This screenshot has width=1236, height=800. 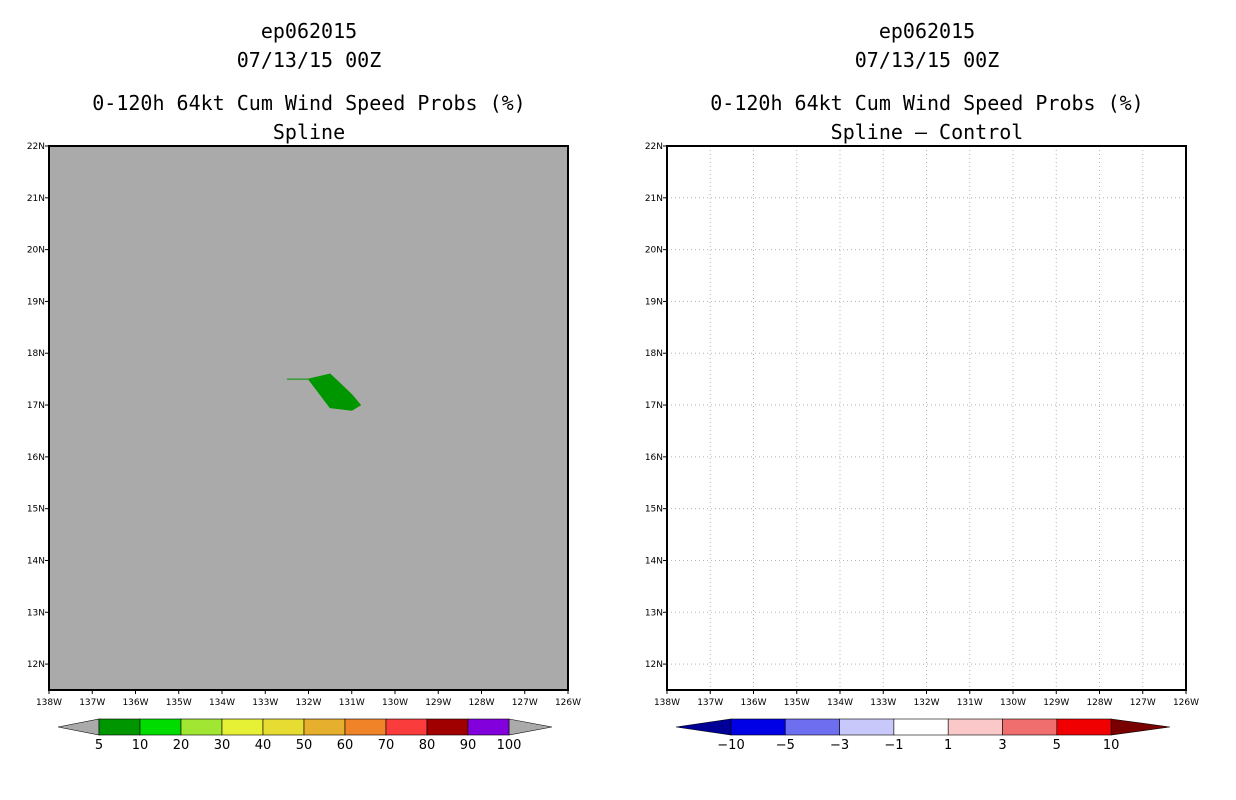 What do you see at coordinates (309, 132) in the screenshot?
I see `panel1-subtitle: Spline` at bounding box center [309, 132].